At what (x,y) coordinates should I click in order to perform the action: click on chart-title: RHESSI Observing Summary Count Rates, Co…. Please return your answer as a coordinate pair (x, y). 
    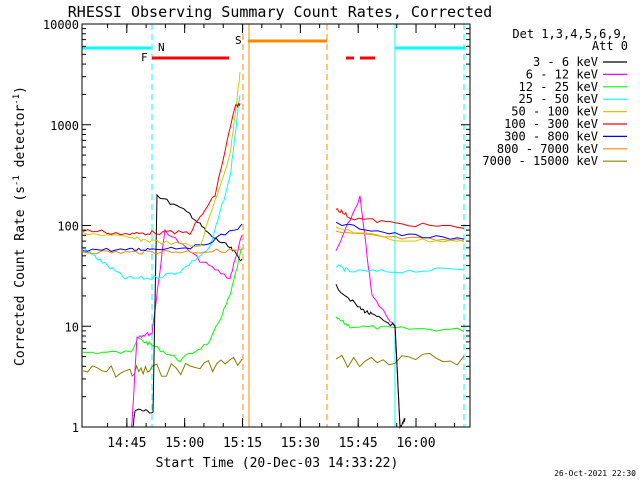
    Looking at the image, I should click on (280, 12).